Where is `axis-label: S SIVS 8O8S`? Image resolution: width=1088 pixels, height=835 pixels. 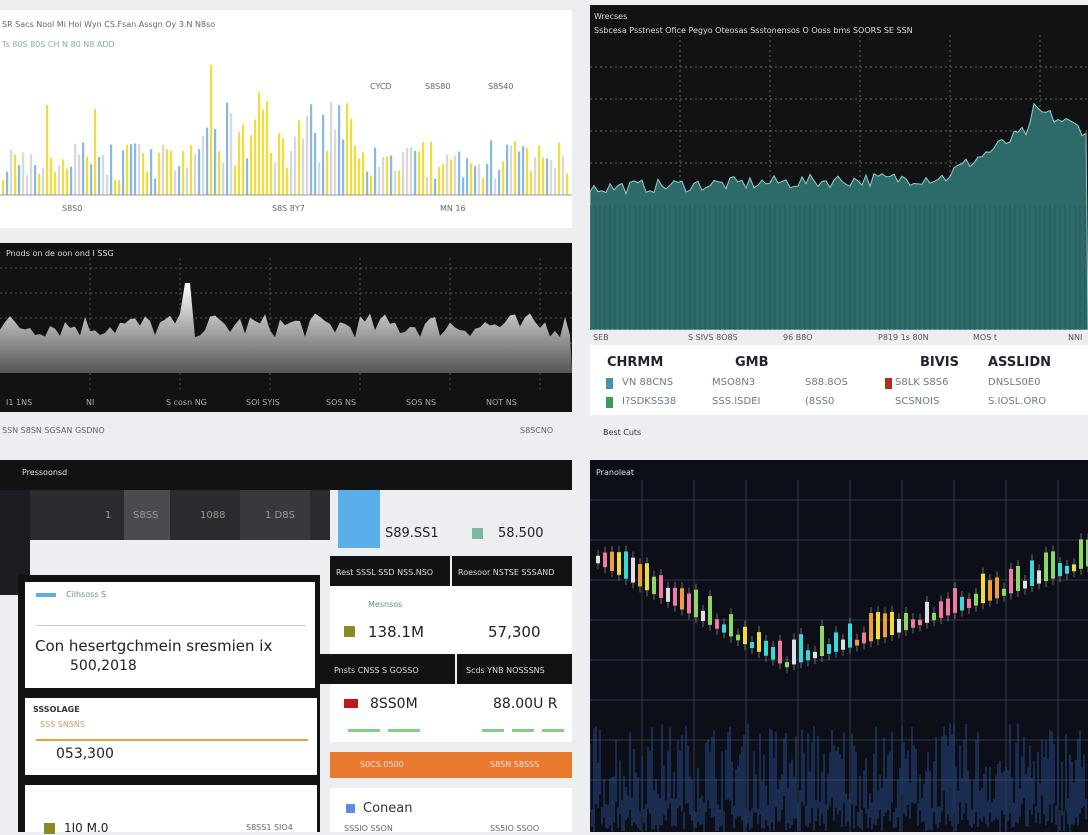 axis-label: S SIVS 8O8S is located at coordinates (713, 337).